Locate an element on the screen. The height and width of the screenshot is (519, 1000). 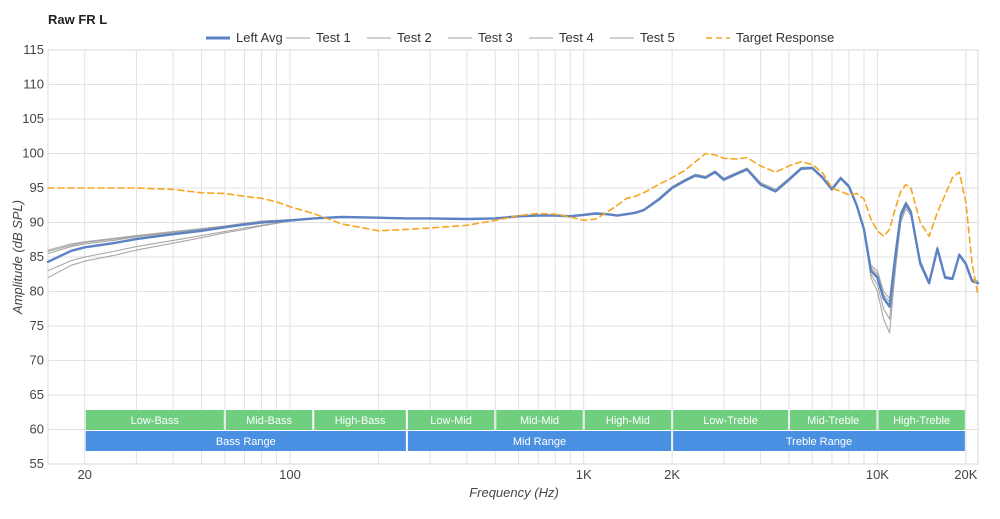
legend-label: Left Avg is located at coordinates (259, 37).